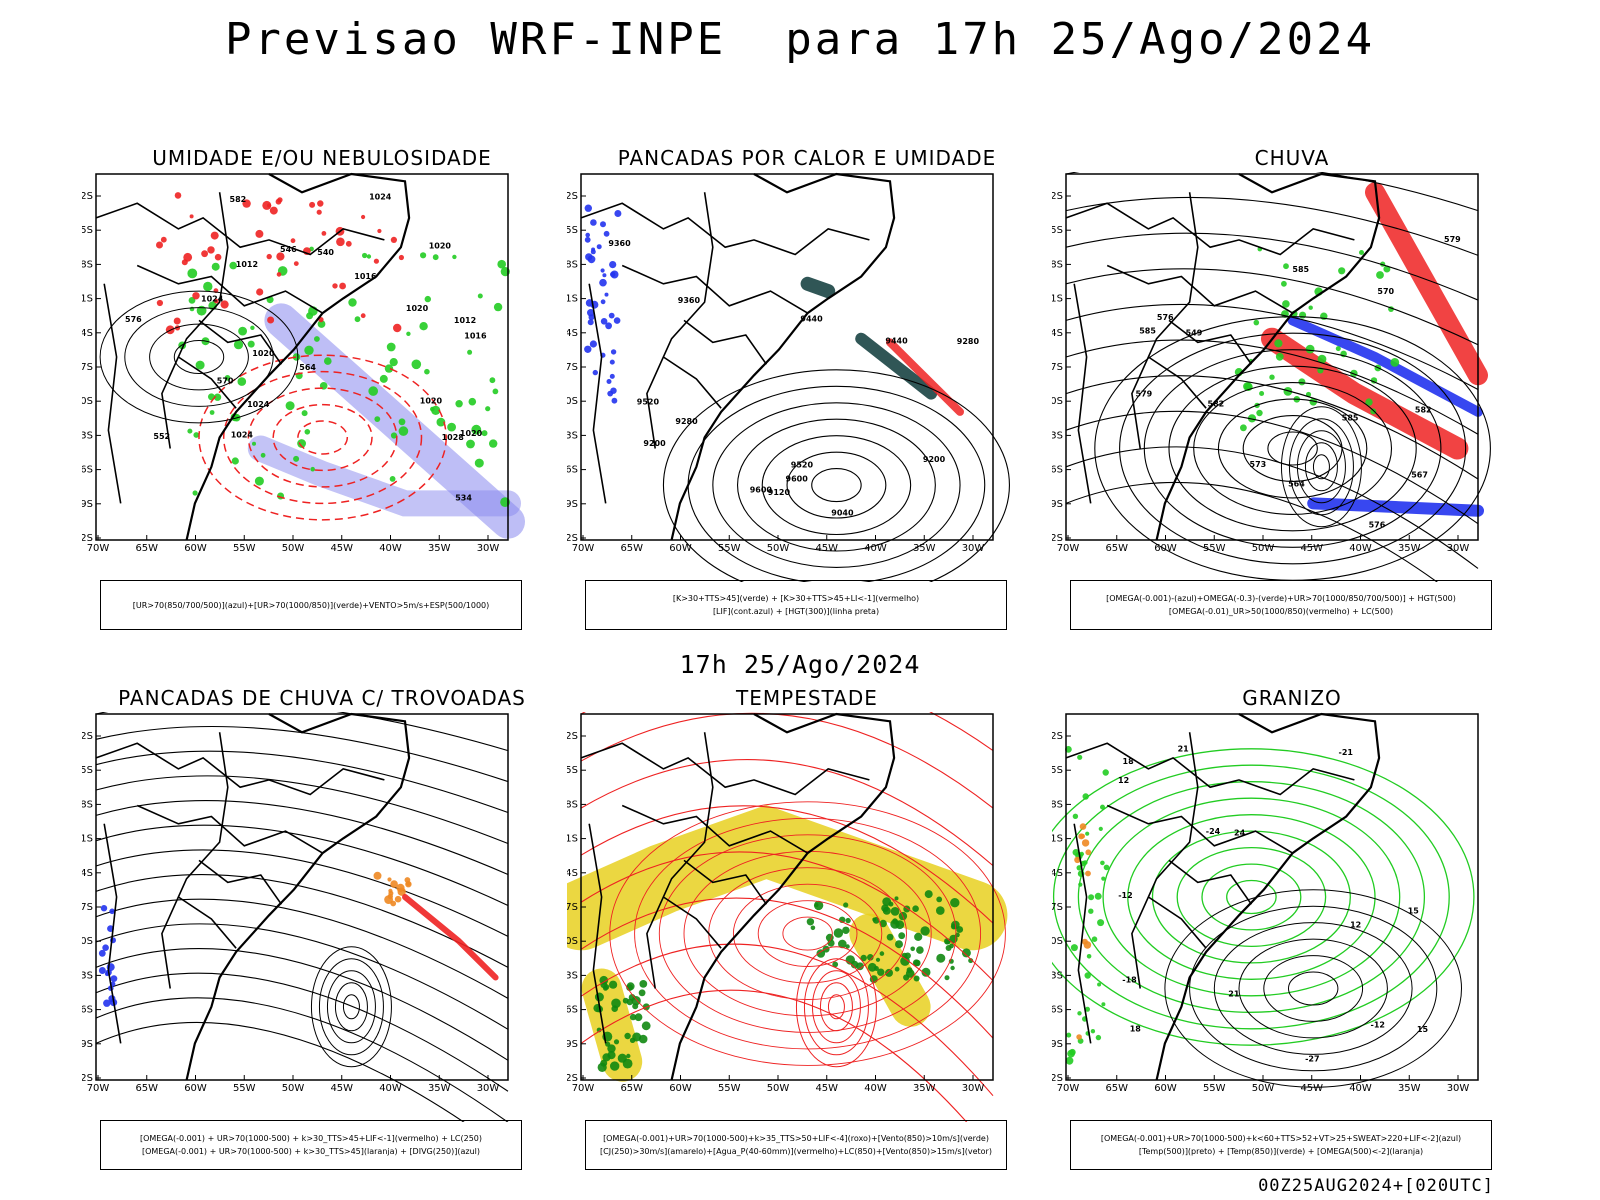 Image resolution: width=1600 pixels, height=1200 pixels. Describe the element at coordinates (968, 341) in the screenshot. I see `contour-label: 9280` at that location.